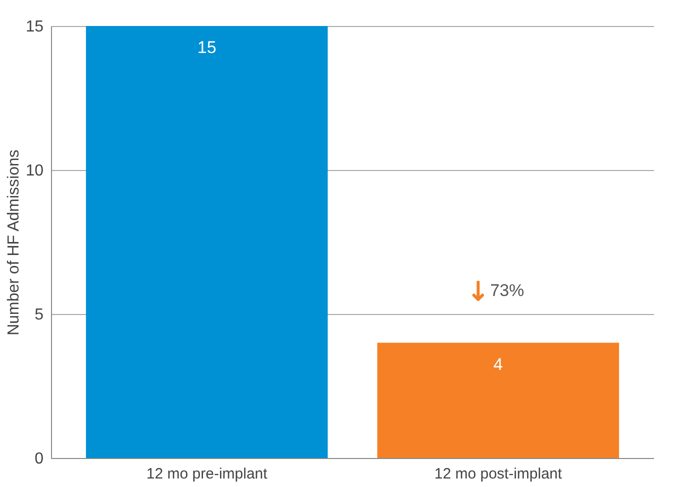  What do you see at coordinates (35, 27) in the screenshot?
I see `y-tick-label: 15` at bounding box center [35, 27].